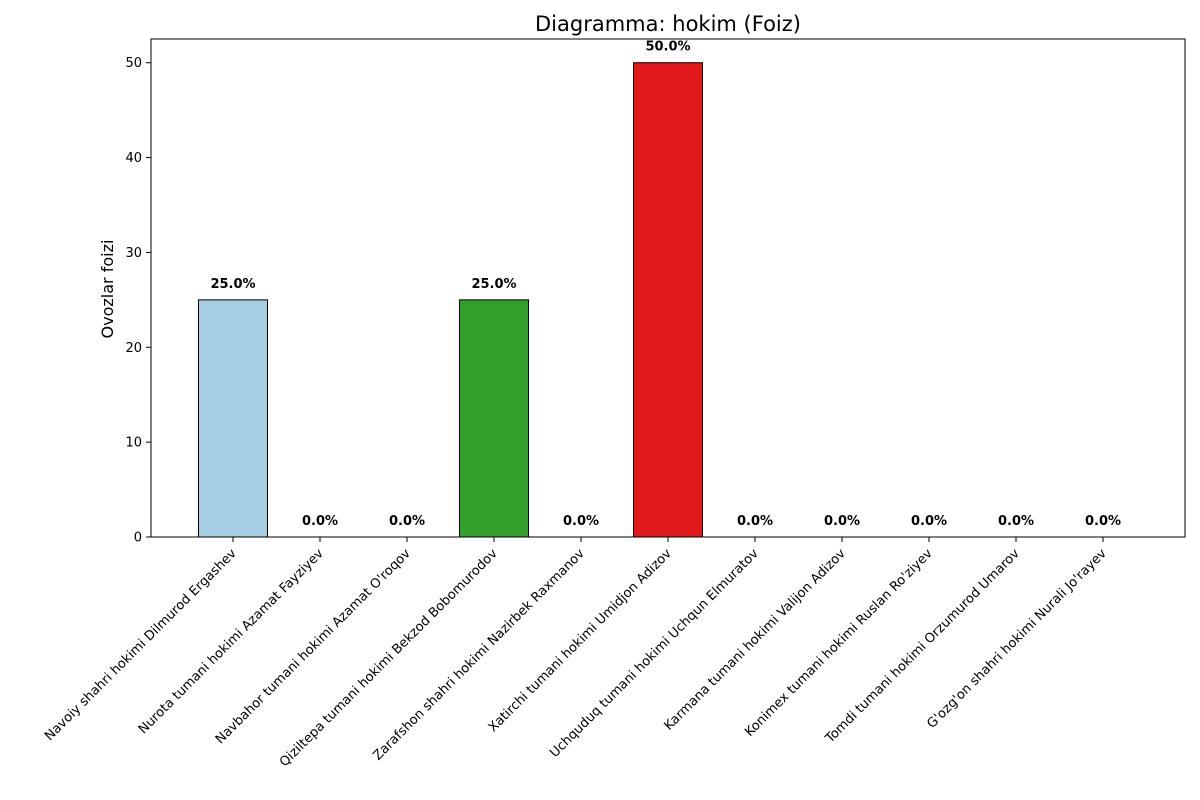  What do you see at coordinates (133, 63) in the screenshot?
I see `y-tick-label: 50` at bounding box center [133, 63].